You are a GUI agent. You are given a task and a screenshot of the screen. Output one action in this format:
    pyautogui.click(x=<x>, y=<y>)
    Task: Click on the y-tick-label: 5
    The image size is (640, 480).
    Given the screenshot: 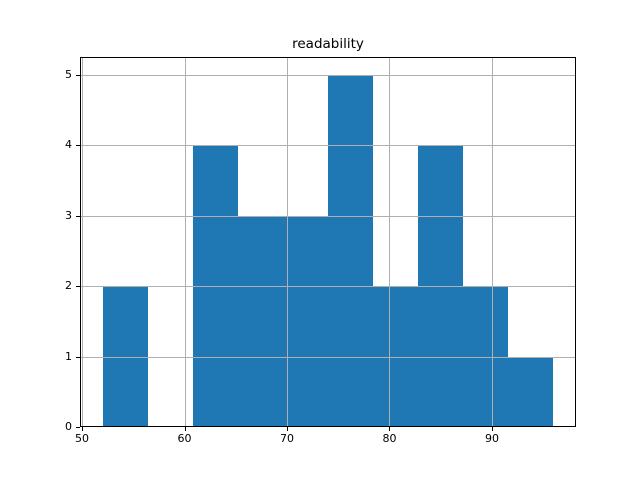 What is the action you would take?
    pyautogui.click(x=68, y=74)
    